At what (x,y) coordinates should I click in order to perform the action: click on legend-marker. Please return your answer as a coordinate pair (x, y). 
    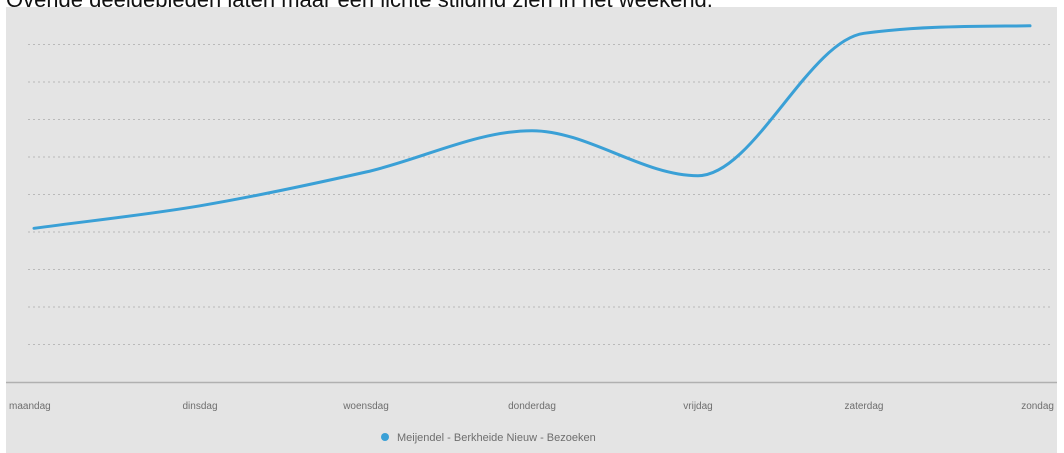
    Looking at the image, I should click on (385, 437).